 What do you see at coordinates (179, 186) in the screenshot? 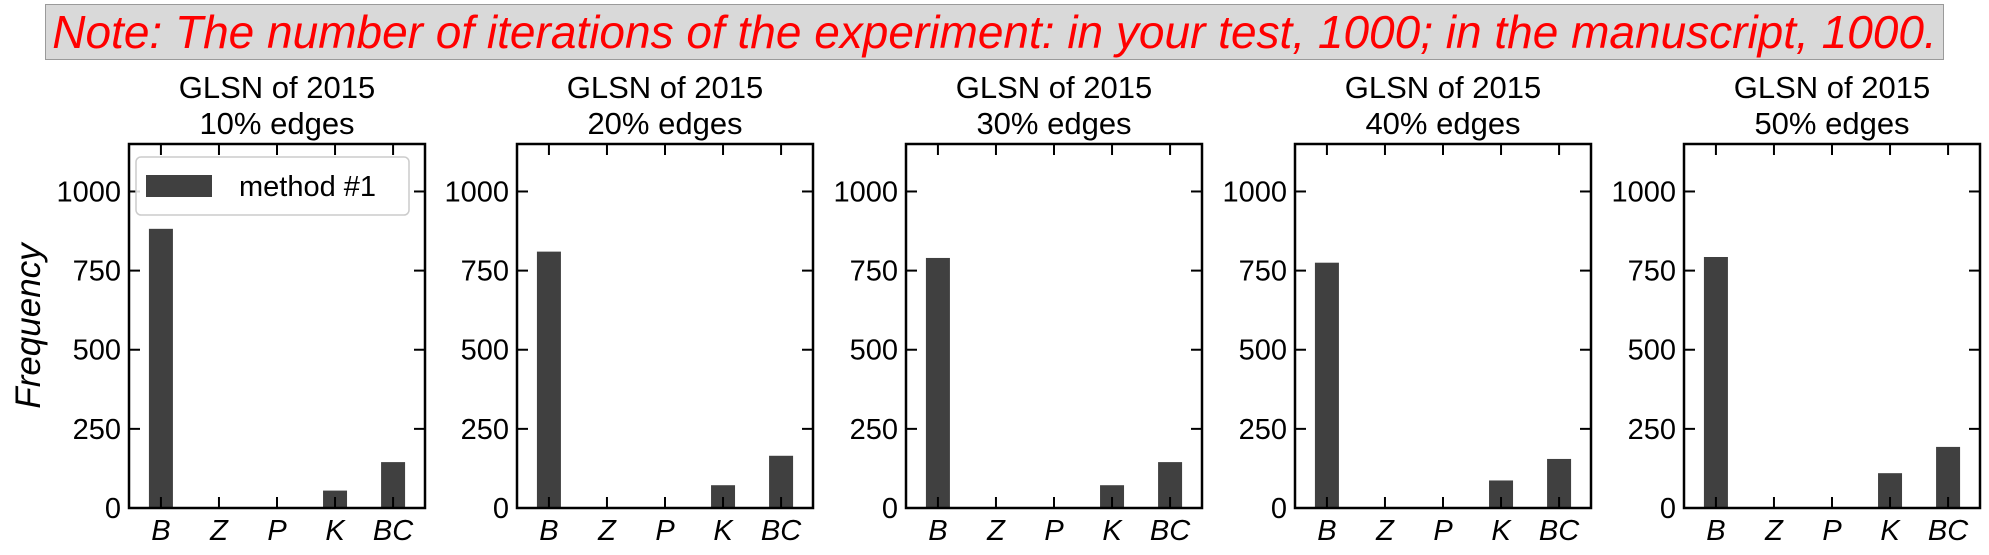
I see `legend-swatch` at bounding box center [179, 186].